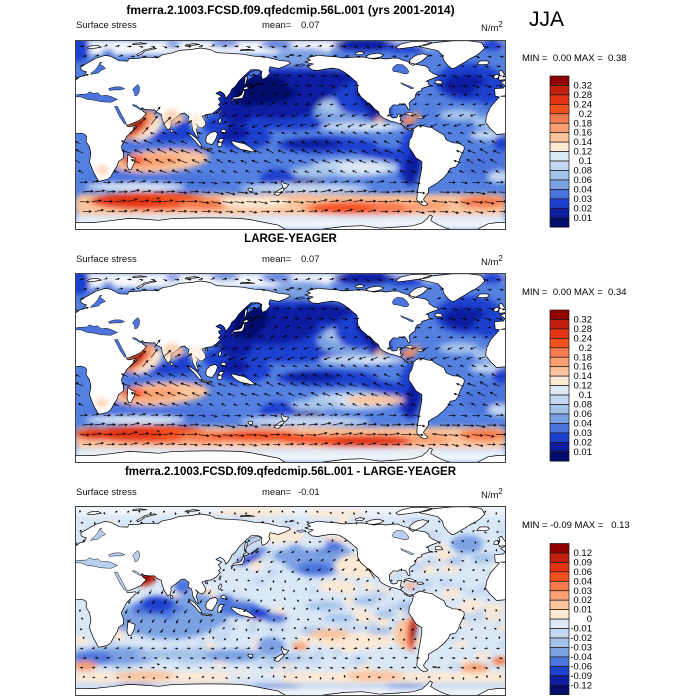  Describe the element at coordinates (581, 647) in the screenshot. I see `svg-text: -0.03` at that location.